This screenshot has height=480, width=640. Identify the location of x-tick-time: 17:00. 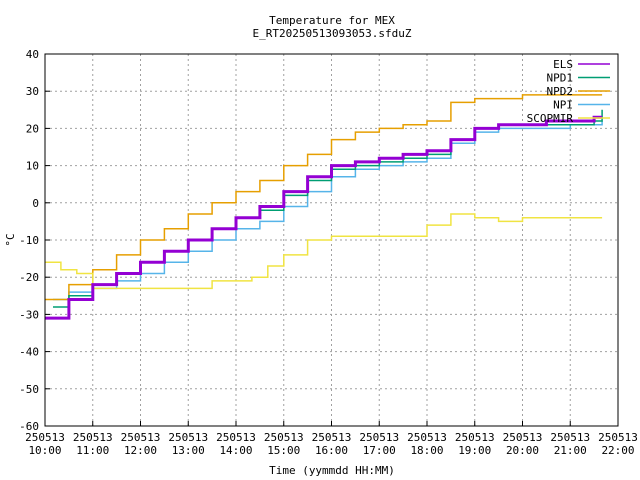
(379, 450).